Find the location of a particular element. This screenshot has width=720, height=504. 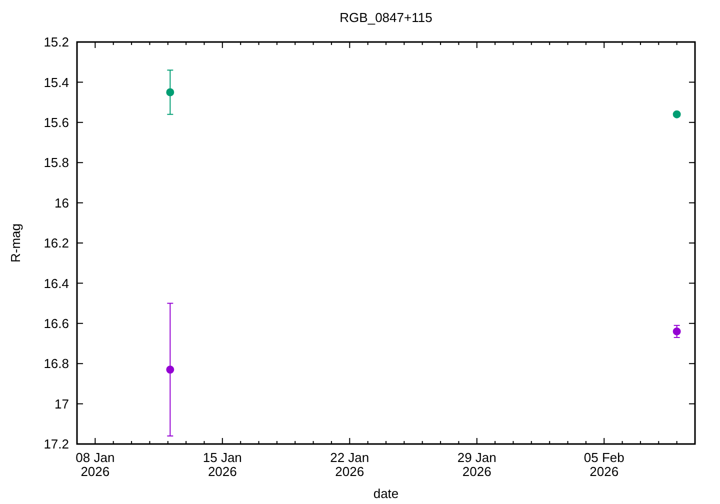

y-tick-label: 15.6 is located at coordinates (56, 122).